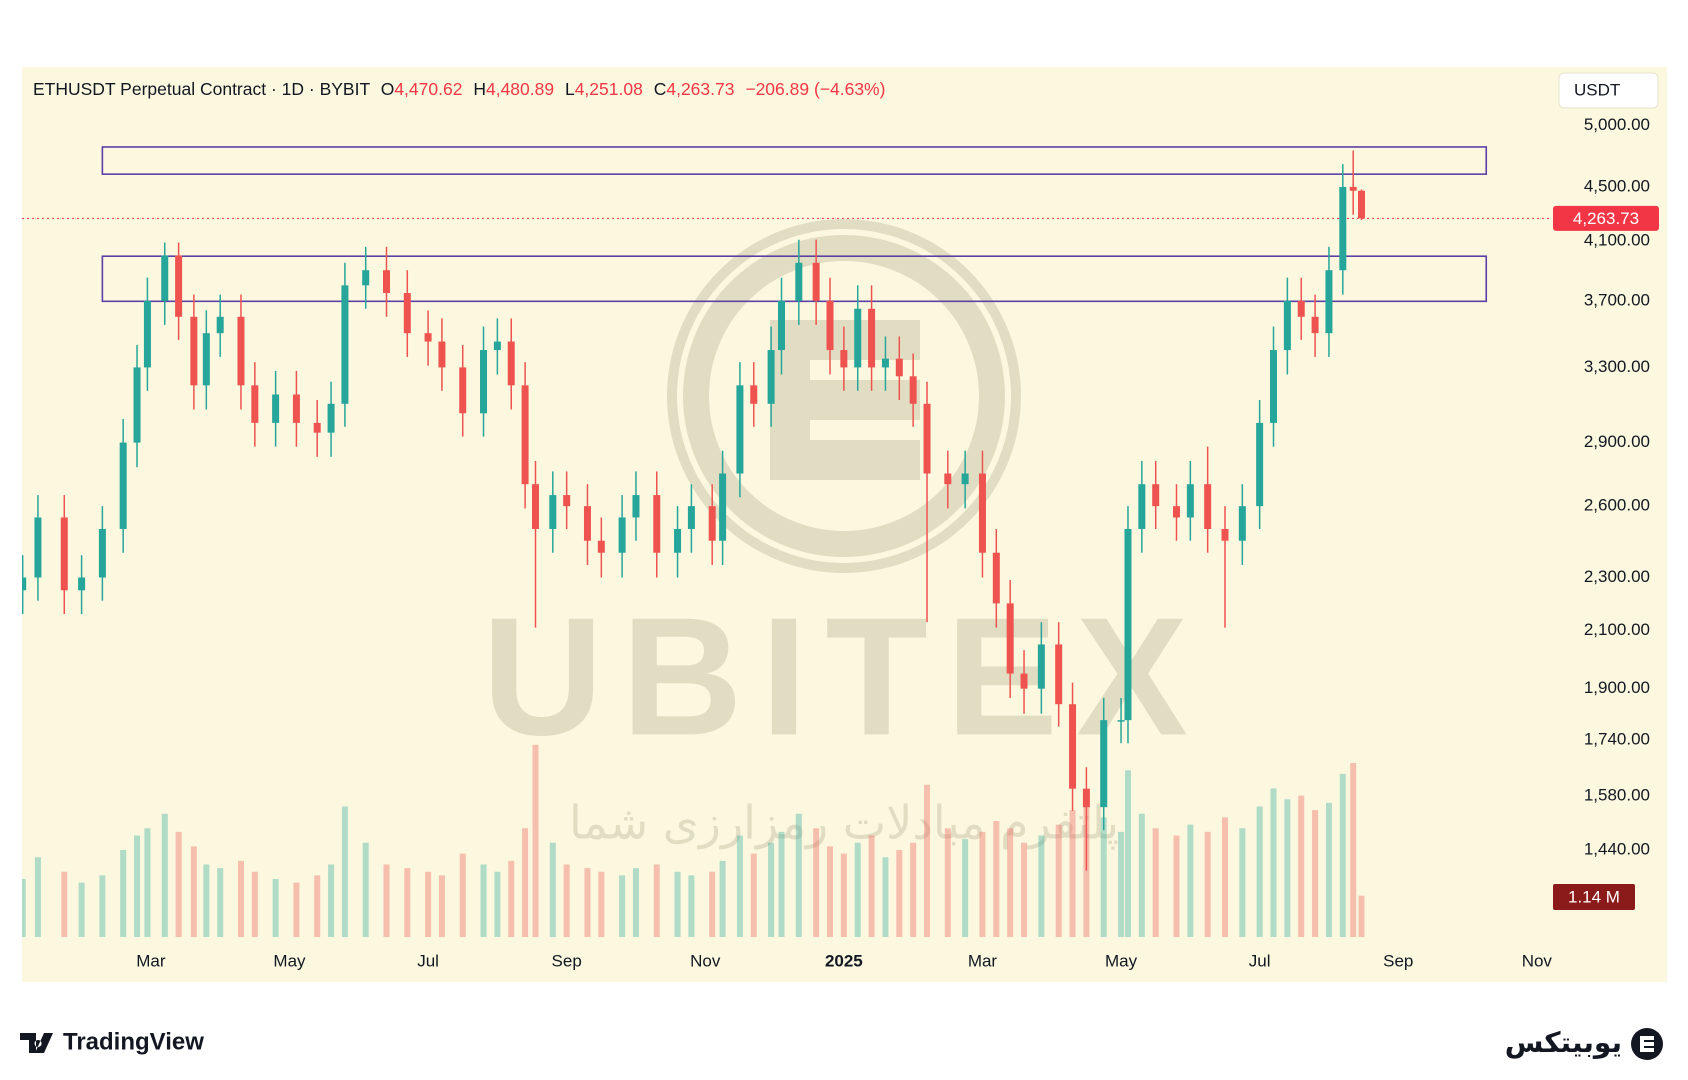 The image size is (1688, 1080). What do you see at coordinates (1617, 848) in the screenshot?
I see `y-tick-label: 1,440.00` at bounding box center [1617, 848].